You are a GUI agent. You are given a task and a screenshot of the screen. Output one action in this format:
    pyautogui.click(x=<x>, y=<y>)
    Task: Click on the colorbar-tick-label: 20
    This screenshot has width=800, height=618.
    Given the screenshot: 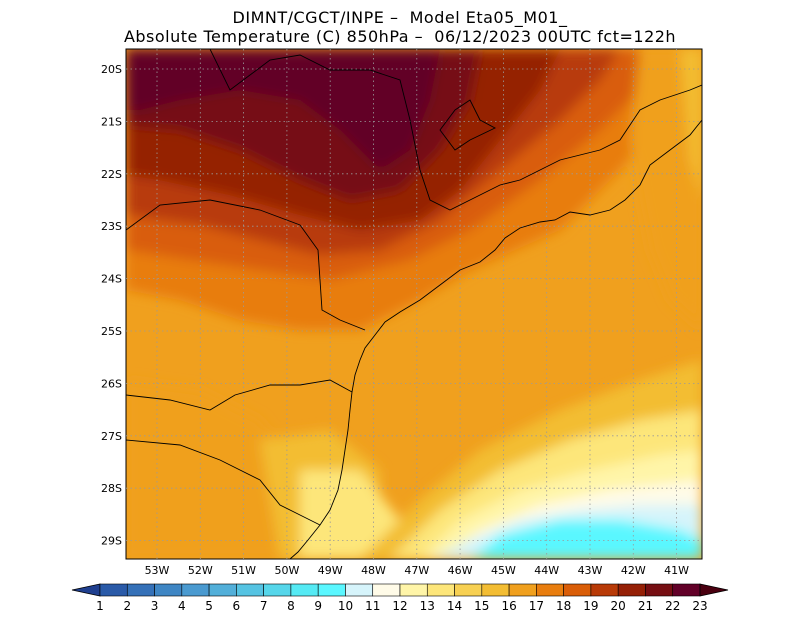 What is the action you would take?
    pyautogui.click(x=618, y=606)
    